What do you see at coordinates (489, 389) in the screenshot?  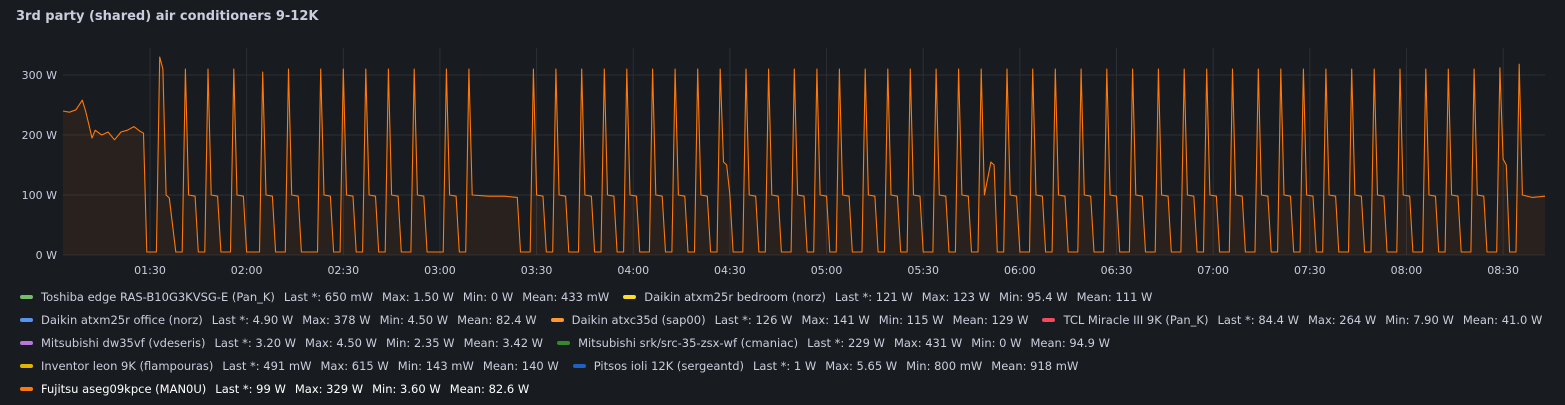 I see `legend-stat: Mean: 82.6 W` at bounding box center [489, 389].